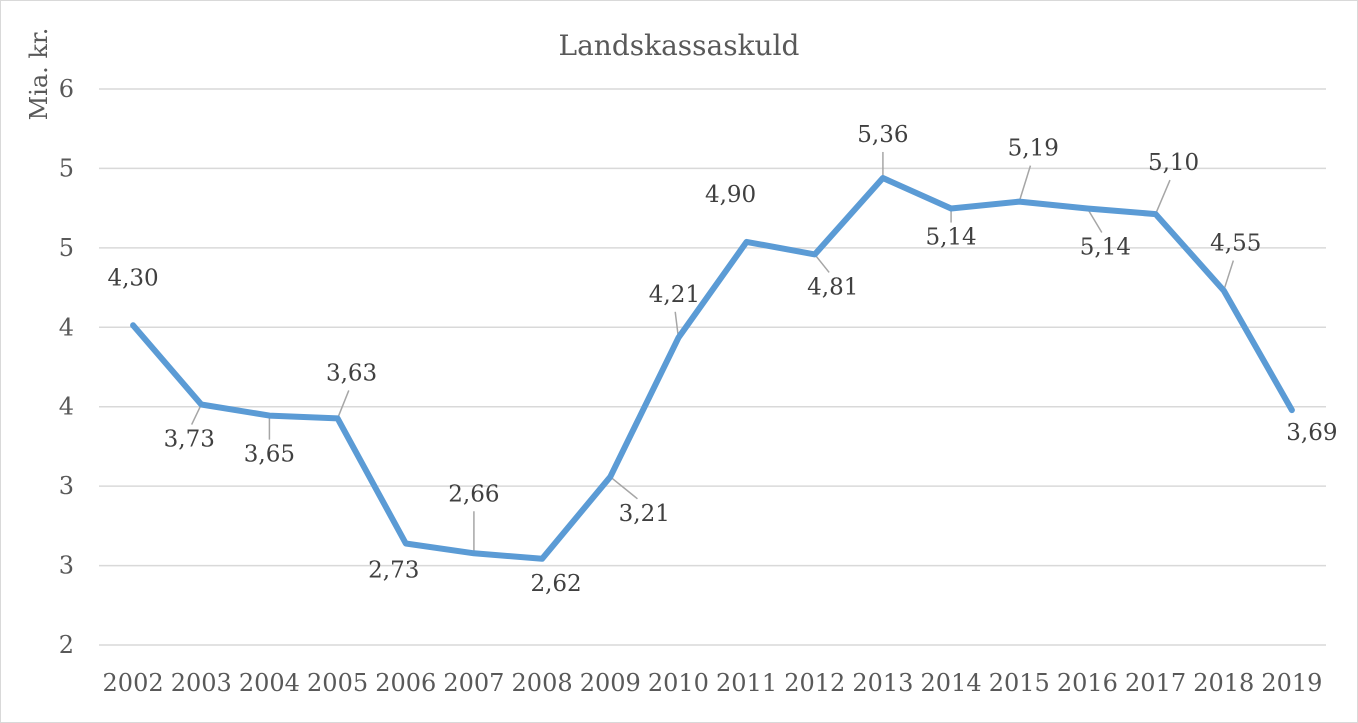  Describe the element at coordinates (269, 455) in the screenshot. I see `data-label: 3,65` at that location.